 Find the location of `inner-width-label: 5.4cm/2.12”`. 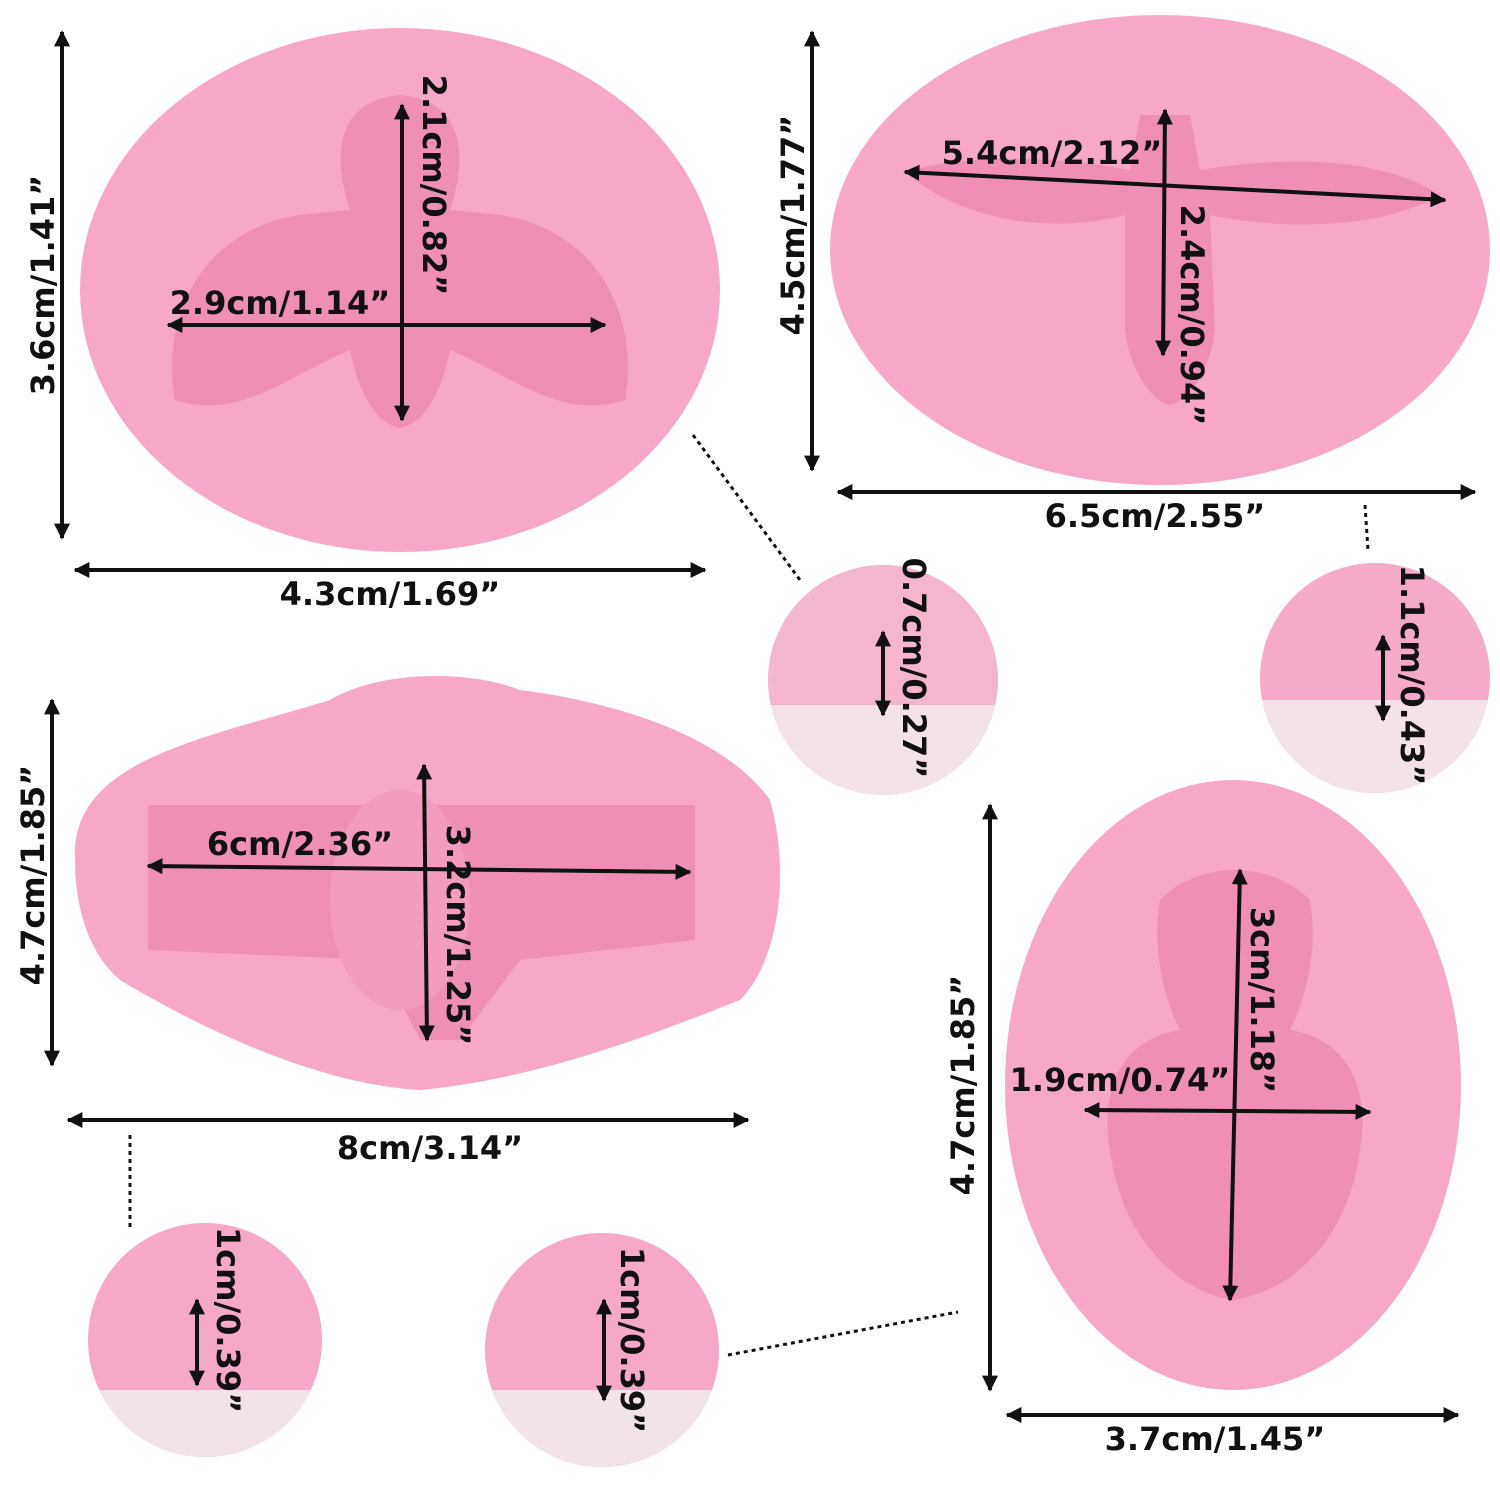

inner-width-label: 5.4cm/2.12” is located at coordinates (1052, 153).